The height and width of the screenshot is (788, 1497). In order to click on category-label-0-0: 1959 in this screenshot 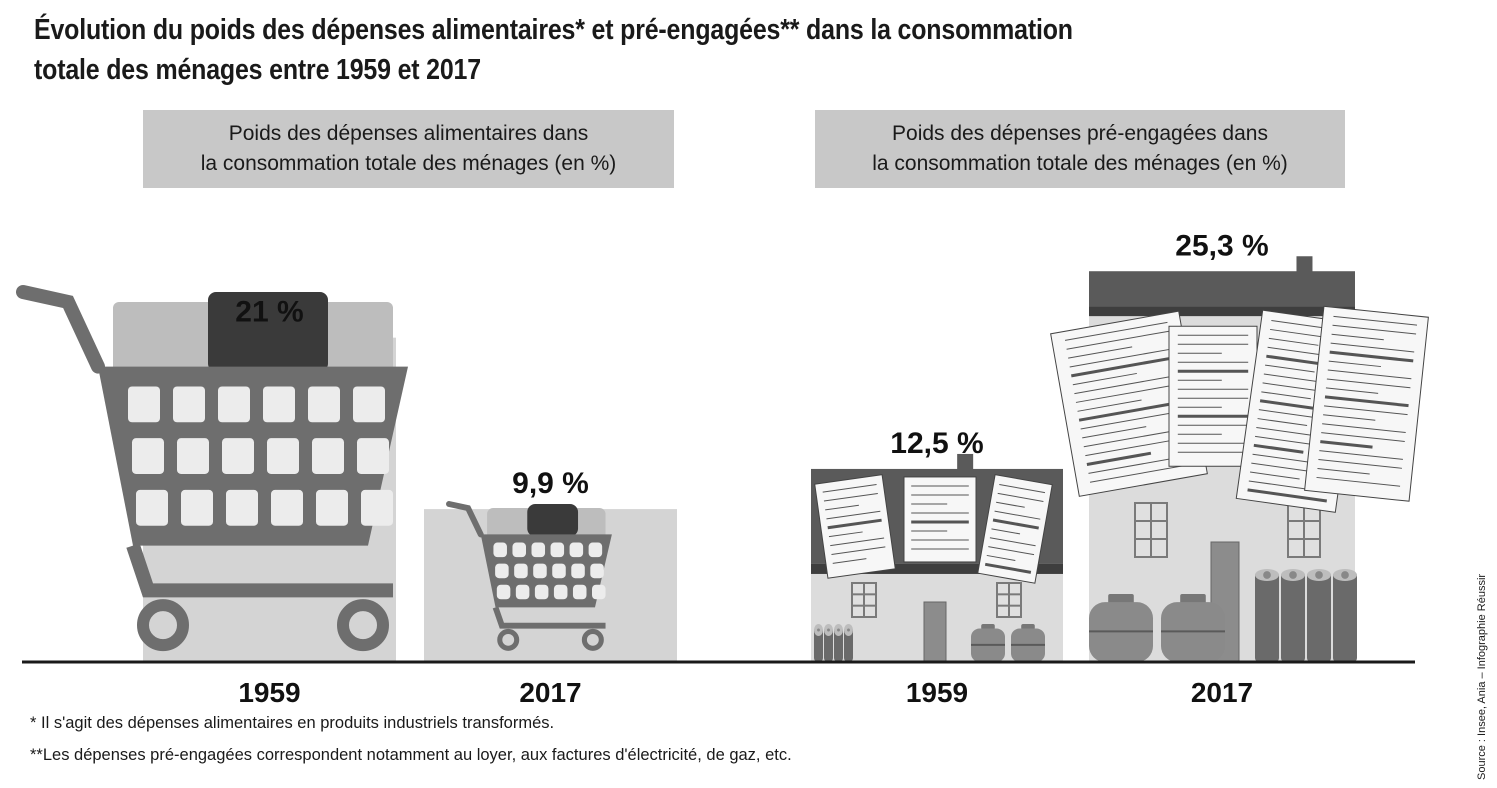, I will do `click(269, 692)`.